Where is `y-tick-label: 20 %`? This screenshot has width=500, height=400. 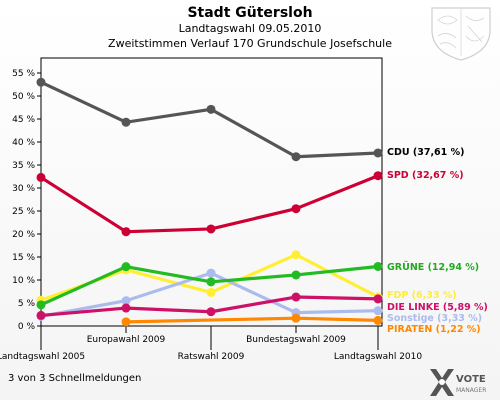
y-tick-label: 20 % is located at coordinates (23, 235).